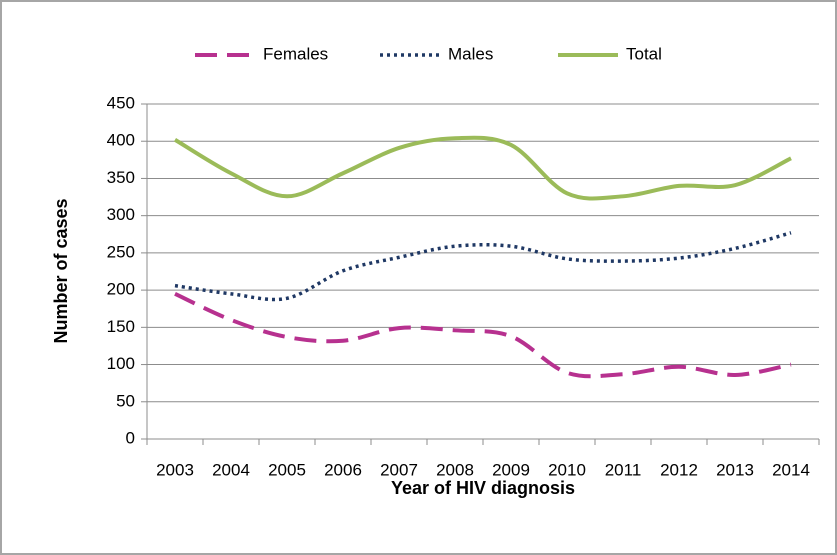 The height and width of the screenshot is (555, 837). Describe the element at coordinates (623, 469) in the screenshot. I see `x-tick-label: 2011` at that location.